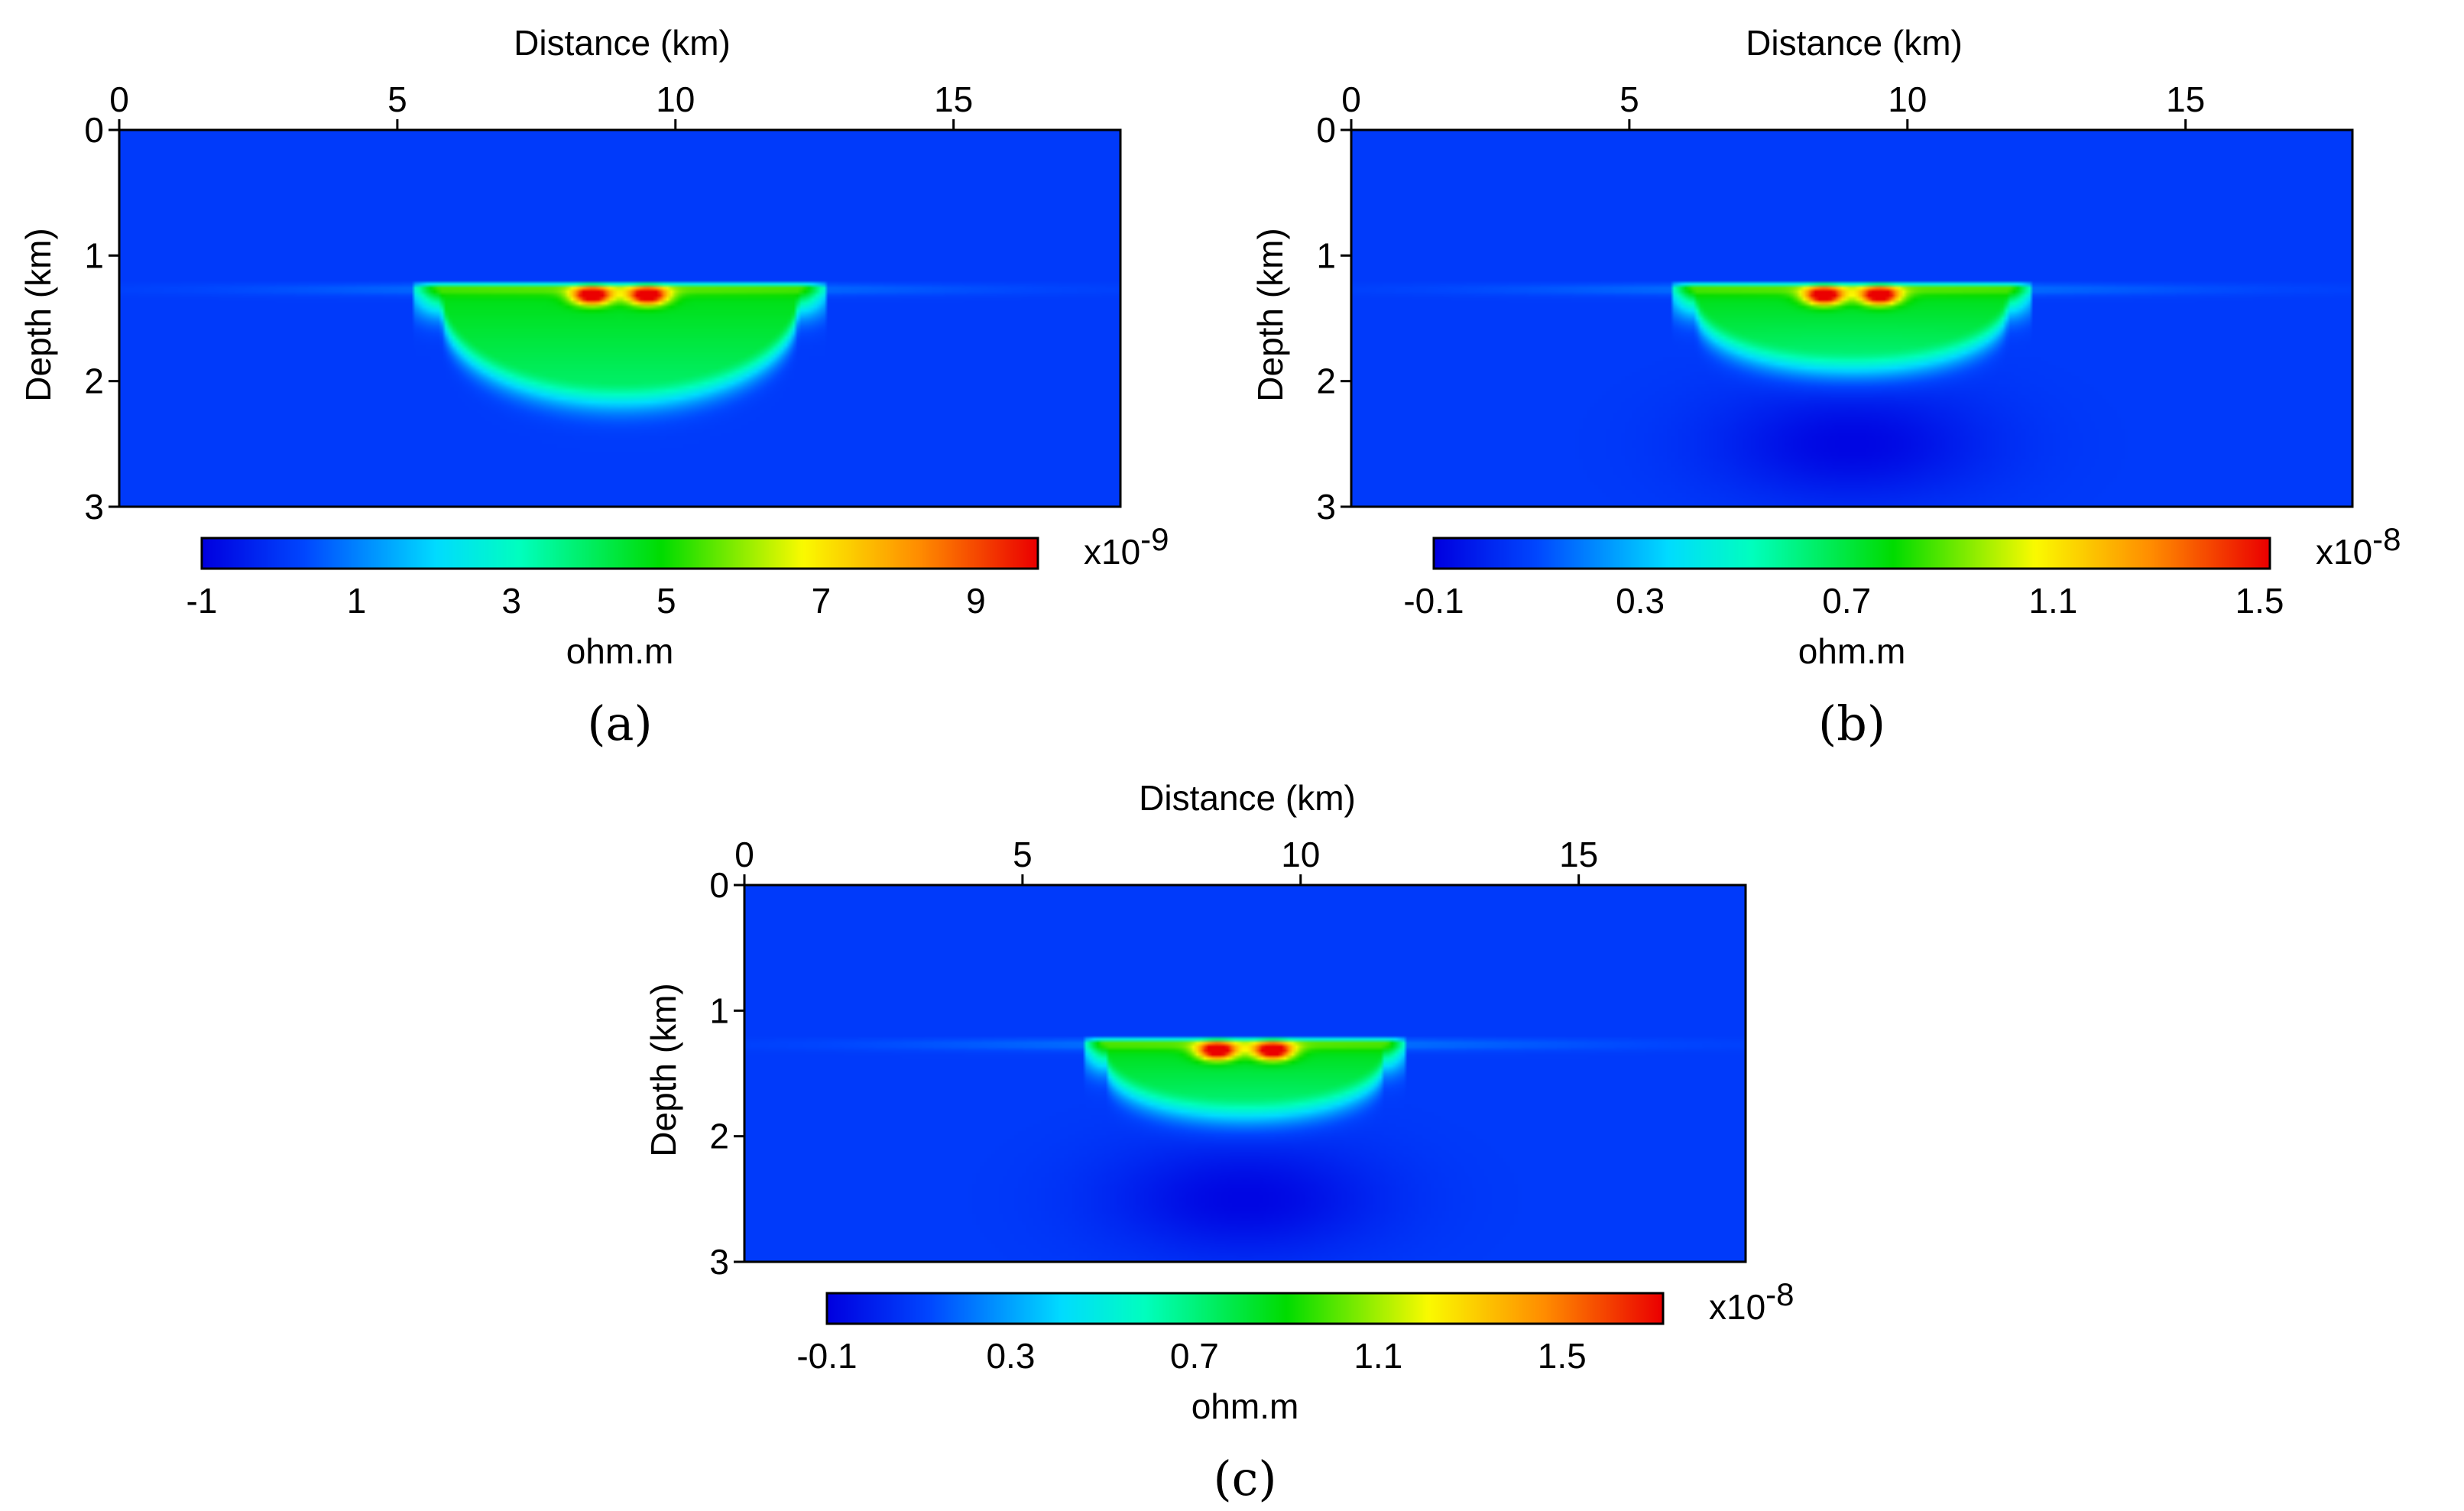  Describe the element at coordinates (666, 601) in the screenshot. I see `colorbar-tick-label: 5` at that location.